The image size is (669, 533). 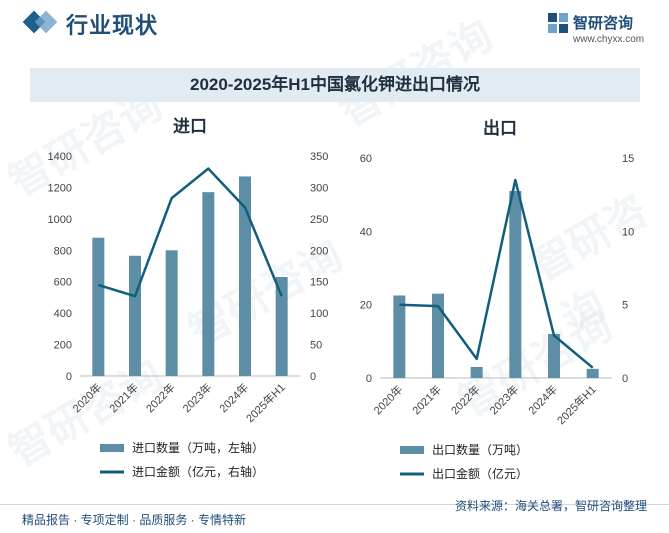 I want to click on logo-name: 智研咨询, so click(x=603, y=23).